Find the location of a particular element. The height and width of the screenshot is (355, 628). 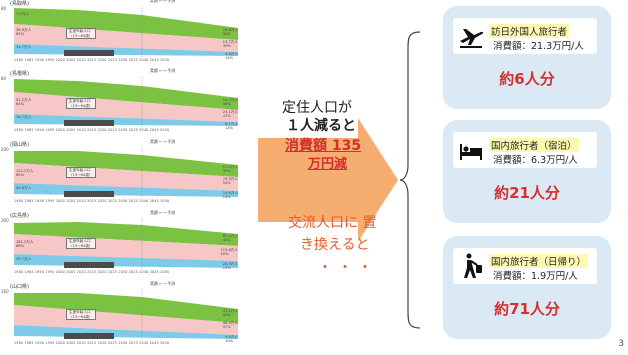

y-axis-max: 160 is located at coordinates (5, 291).